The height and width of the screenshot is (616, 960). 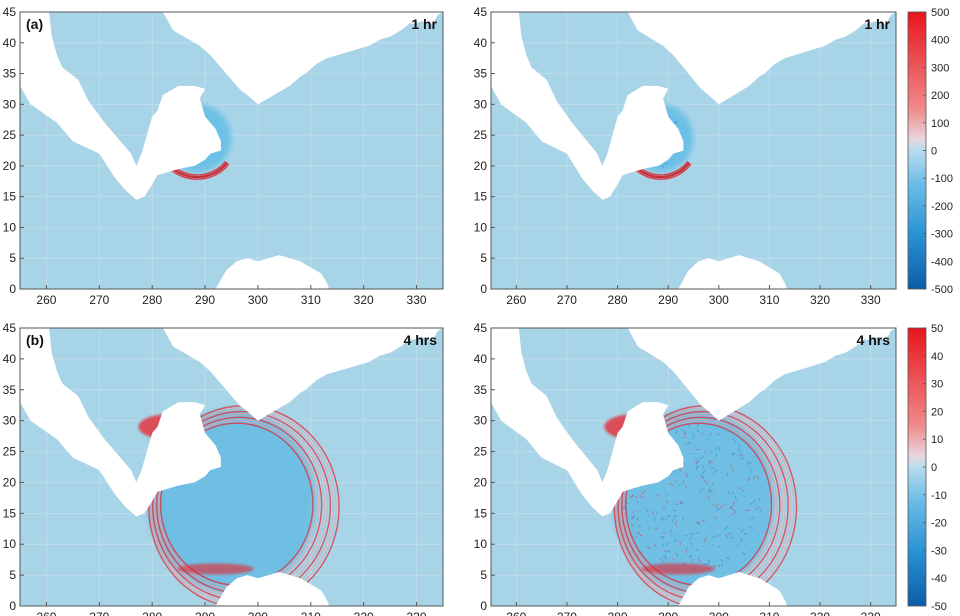 I want to click on colorbar-tick-label: -40, so click(x=939, y=579).